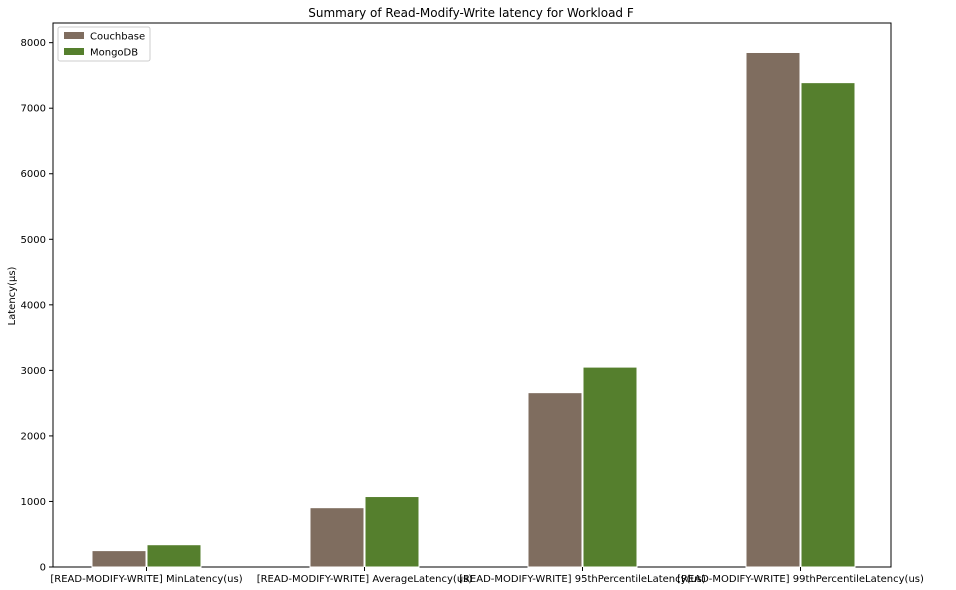 Image resolution: width=956 pixels, height=590 pixels. What do you see at coordinates (33, 371) in the screenshot?
I see `y-tick-label: 3000` at bounding box center [33, 371].